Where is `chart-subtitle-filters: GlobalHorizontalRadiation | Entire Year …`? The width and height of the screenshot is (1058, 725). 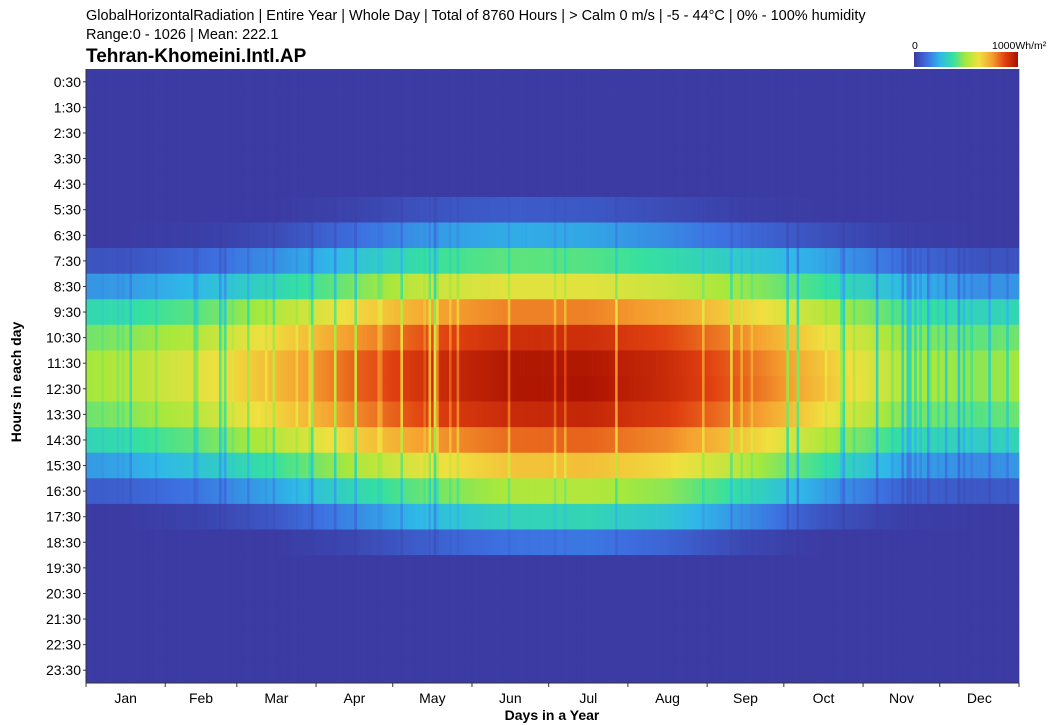
chart-subtitle-filters: GlobalHorizontalRadiation | Entire Year … is located at coordinates (476, 16).